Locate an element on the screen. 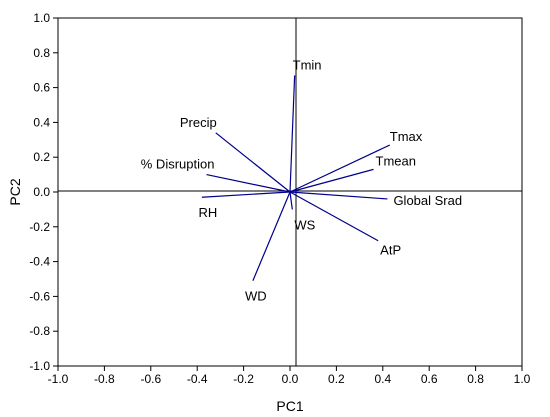 The height and width of the screenshot is (417, 550). loading-vector-global-srad is located at coordinates (338, 195).